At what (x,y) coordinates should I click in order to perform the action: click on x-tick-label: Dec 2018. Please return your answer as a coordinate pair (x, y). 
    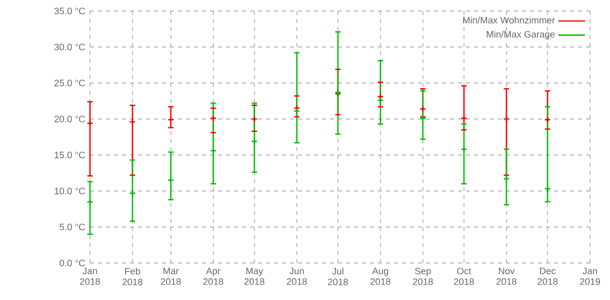
    Looking at the image, I should click on (548, 276).